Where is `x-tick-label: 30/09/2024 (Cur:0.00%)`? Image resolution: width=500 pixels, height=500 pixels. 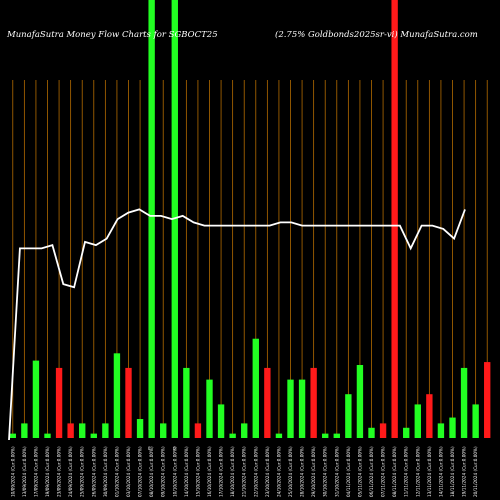
x-tick-label: 30/09/2024 (Cur:0.00%) is located at coordinates (105, 471).